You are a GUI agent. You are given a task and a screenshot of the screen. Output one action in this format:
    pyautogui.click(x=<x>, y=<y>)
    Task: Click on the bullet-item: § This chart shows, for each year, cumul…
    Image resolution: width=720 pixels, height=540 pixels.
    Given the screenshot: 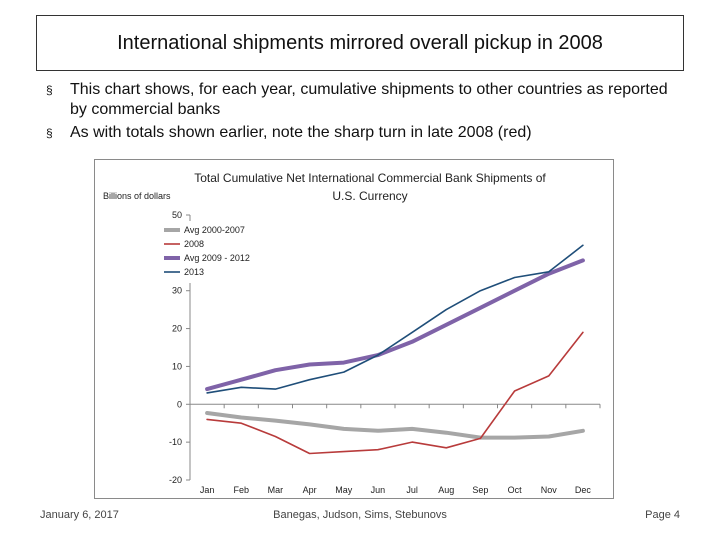 What is the action you would take?
    pyautogui.click(x=366, y=100)
    